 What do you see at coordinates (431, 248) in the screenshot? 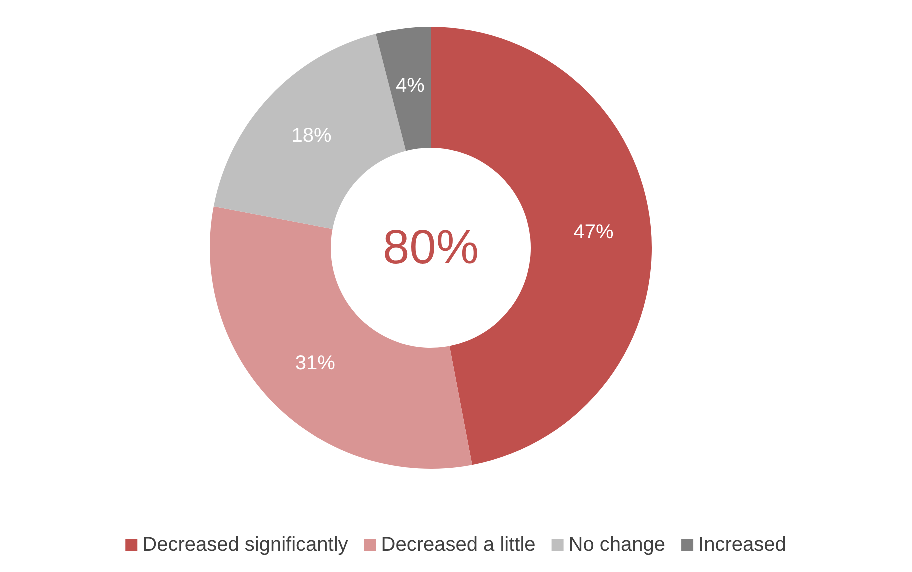
I see `text: 80%` at bounding box center [431, 248].